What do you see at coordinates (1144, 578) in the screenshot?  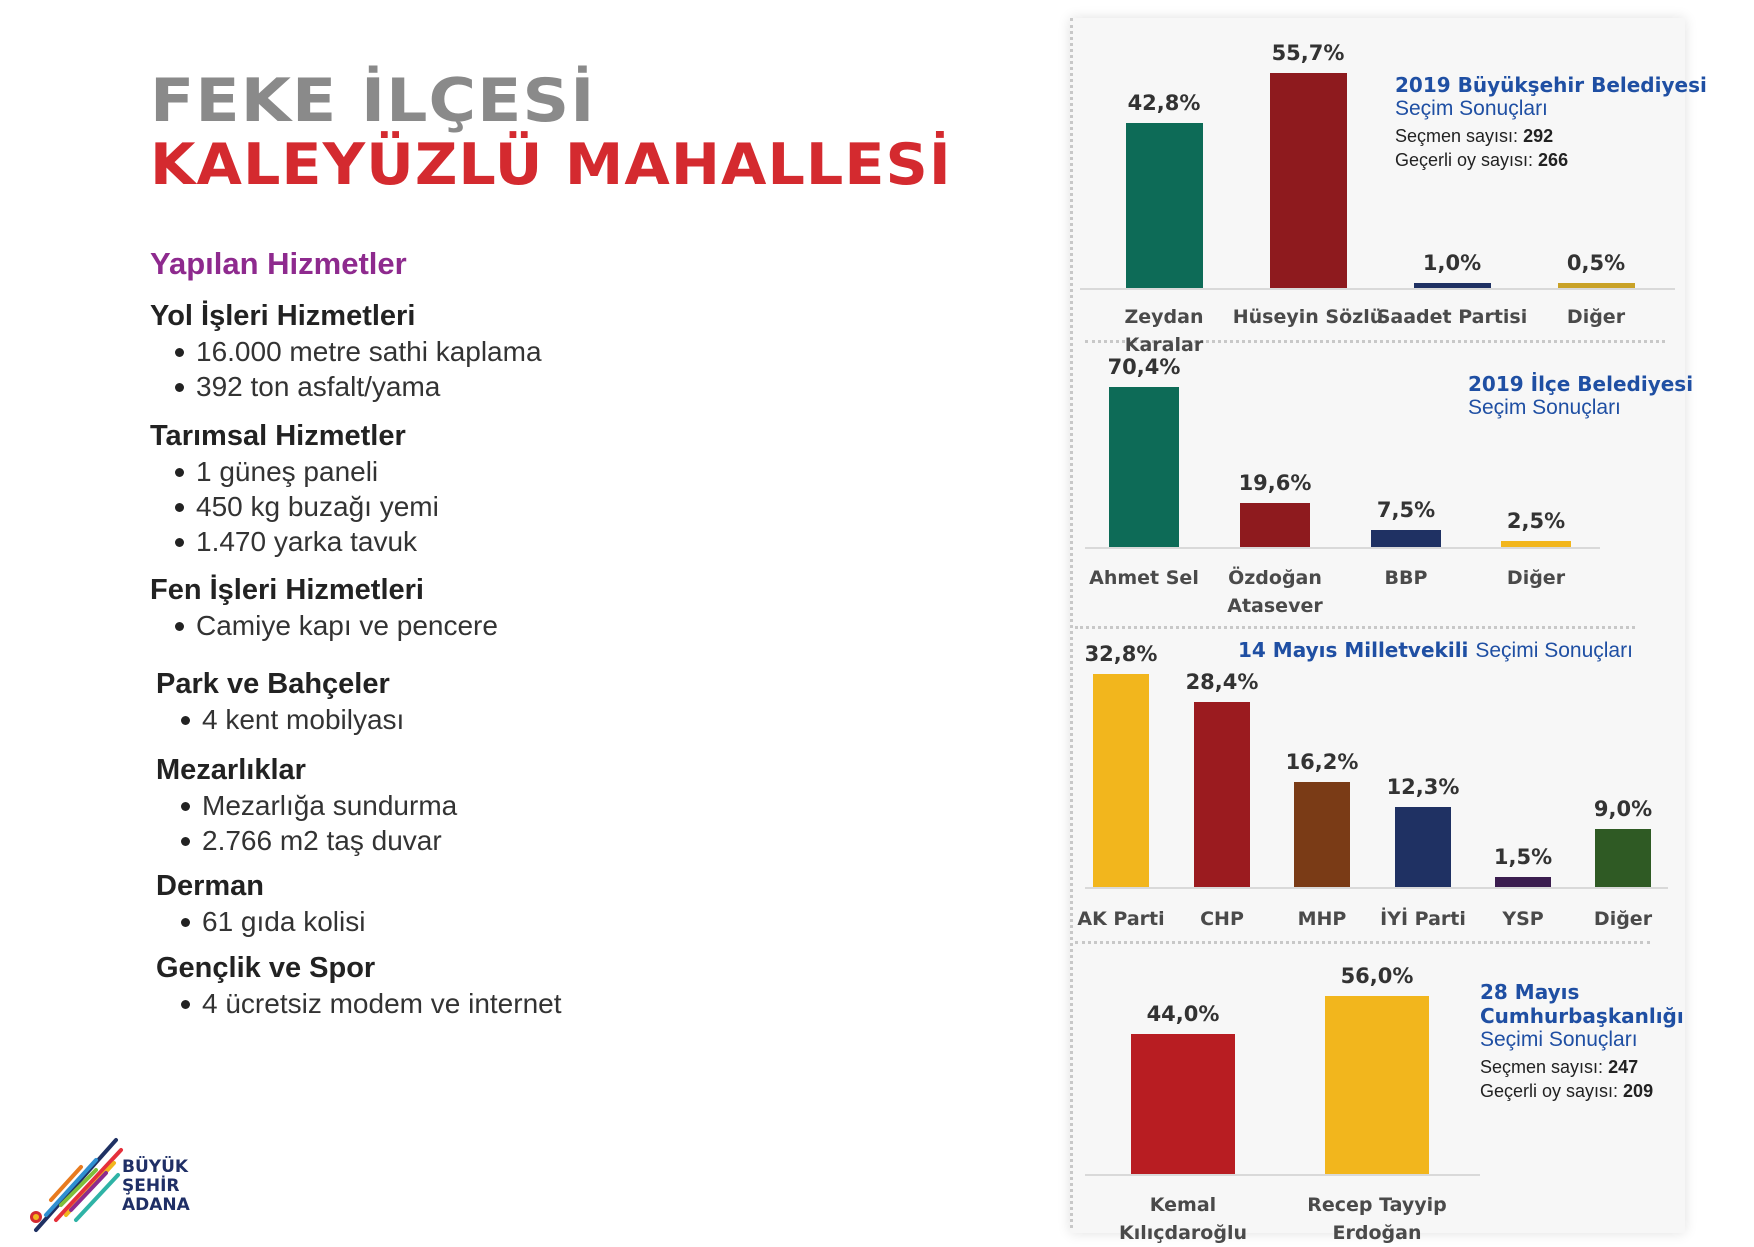 I see `category-label: Ahmet Sel` at bounding box center [1144, 578].